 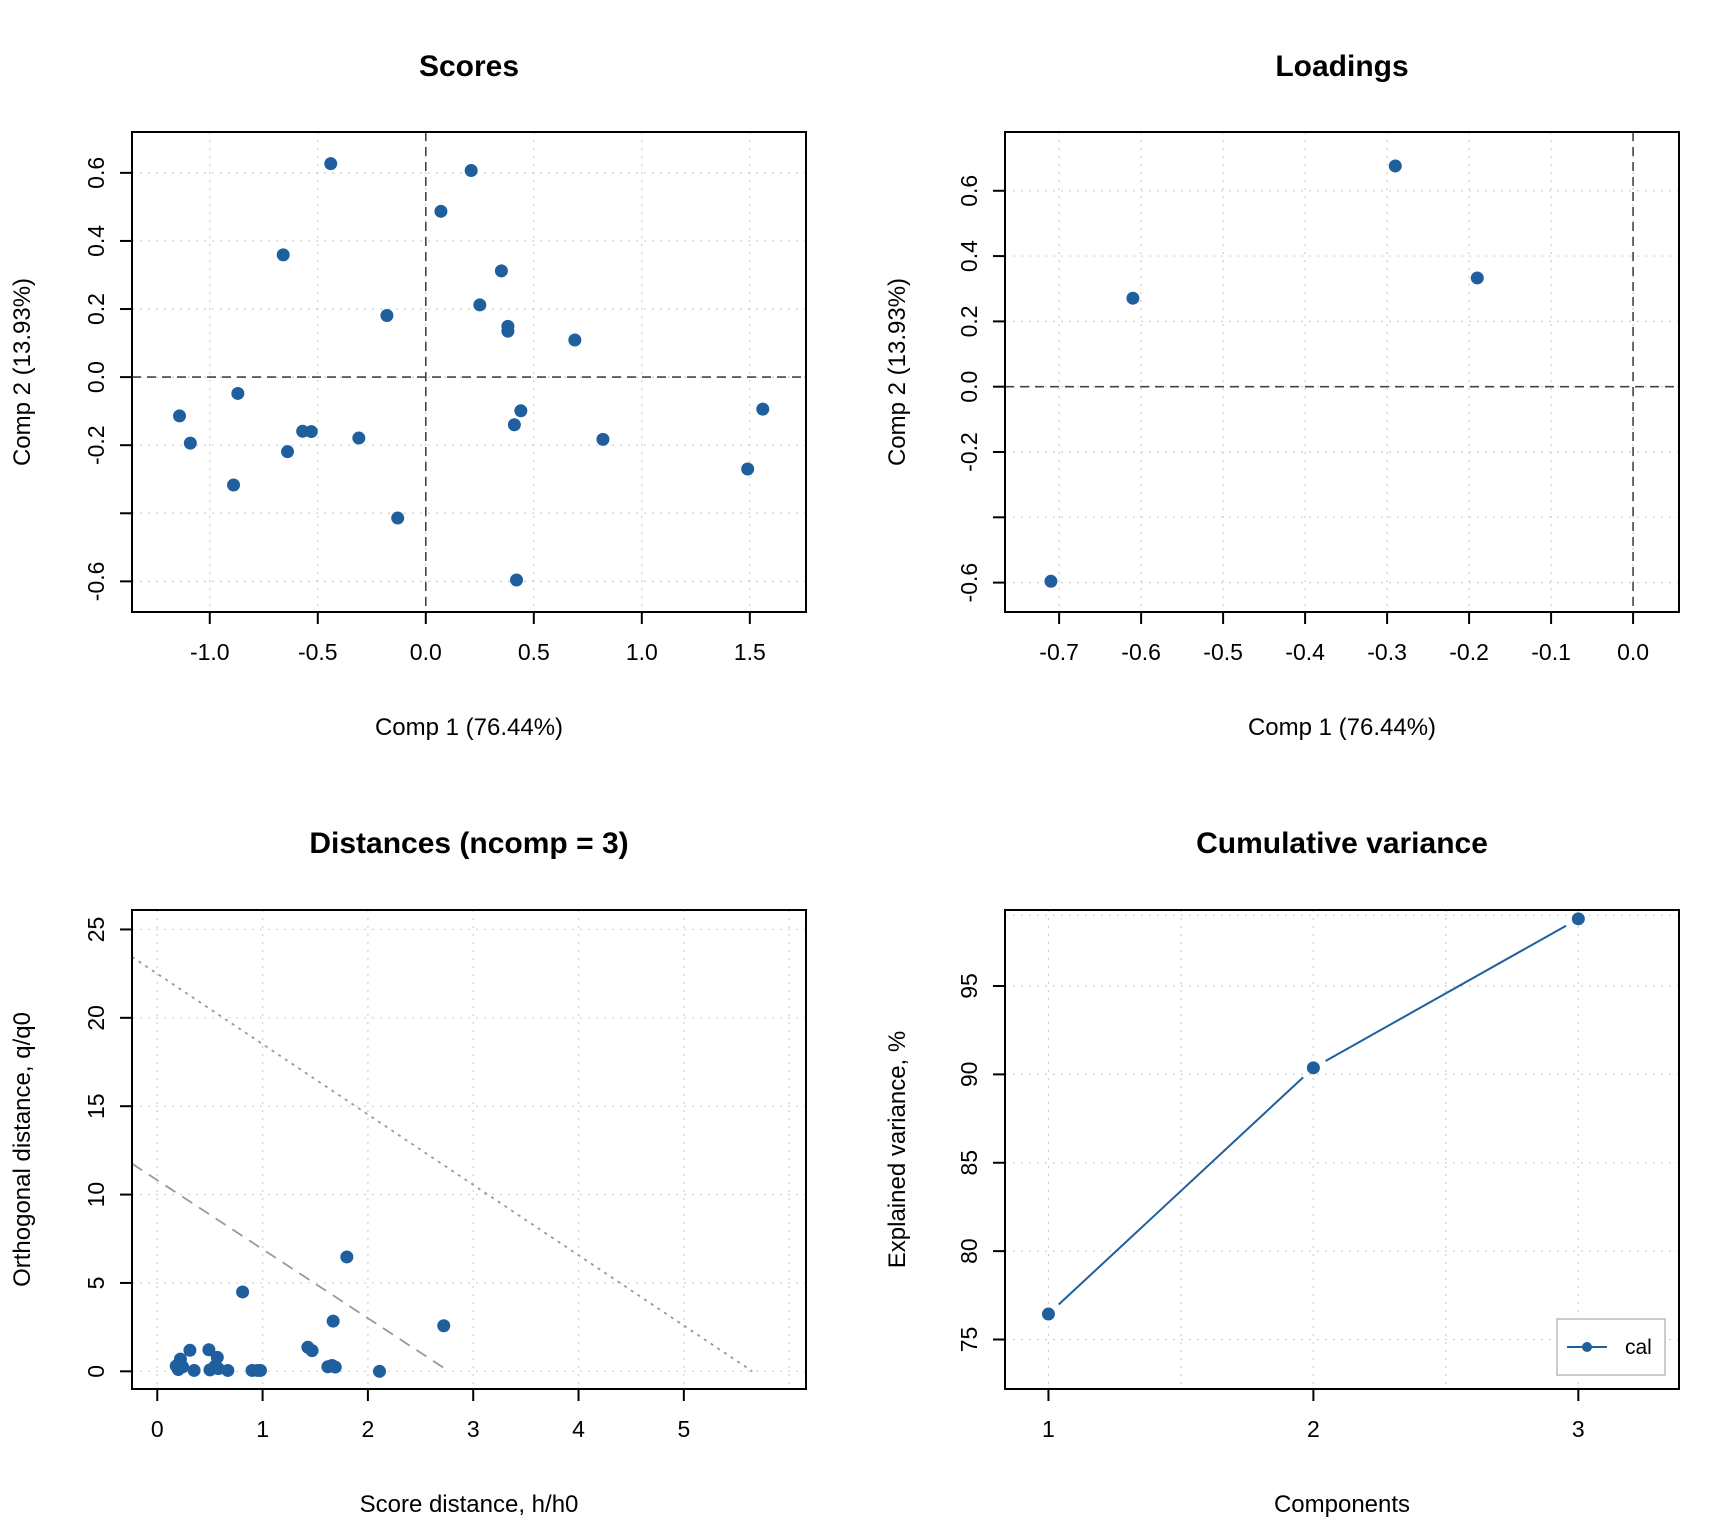 What do you see at coordinates (469, 66) in the screenshot?
I see `scores-title: Scores` at bounding box center [469, 66].